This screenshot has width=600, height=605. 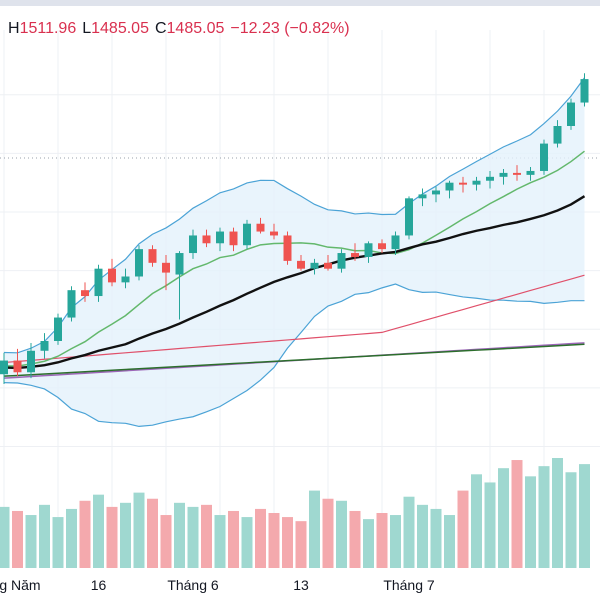 What do you see at coordinates (255, 28) in the screenshot?
I see `change-value: −12.23` at bounding box center [255, 28].